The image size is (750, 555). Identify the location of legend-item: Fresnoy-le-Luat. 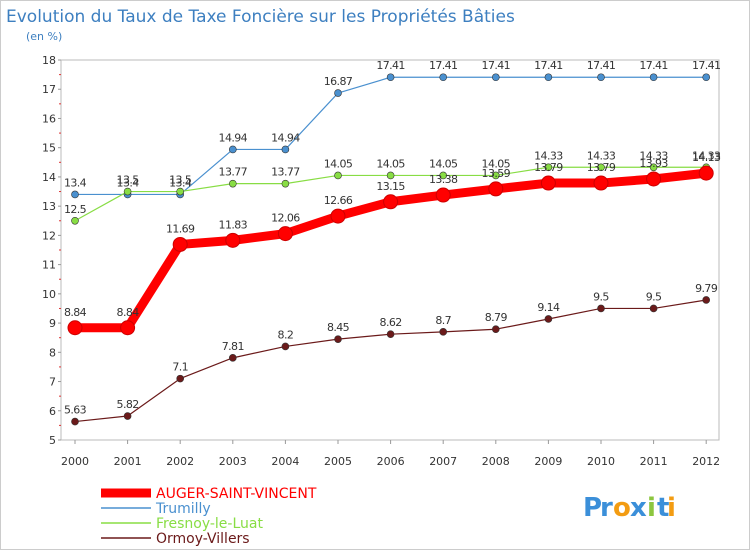
(182, 524).